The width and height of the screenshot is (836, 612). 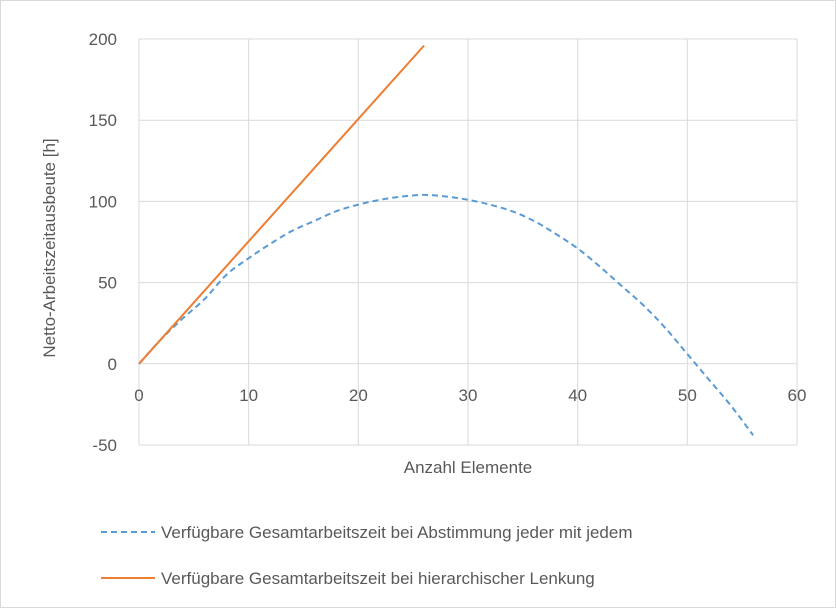 What do you see at coordinates (49, 247) in the screenshot?
I see `y-axis-title: Netto-Arbeitszeitausbeute [h]` at bounding box center [49, 247].